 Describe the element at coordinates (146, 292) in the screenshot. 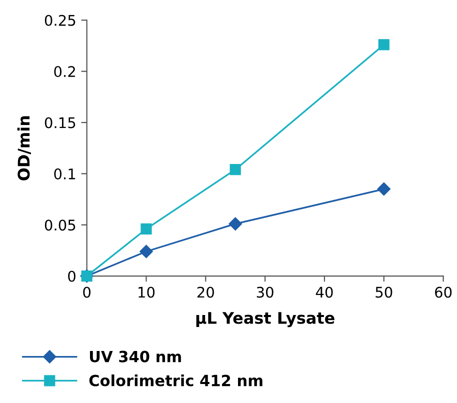

I see `x-tick-label: 10` at that location.